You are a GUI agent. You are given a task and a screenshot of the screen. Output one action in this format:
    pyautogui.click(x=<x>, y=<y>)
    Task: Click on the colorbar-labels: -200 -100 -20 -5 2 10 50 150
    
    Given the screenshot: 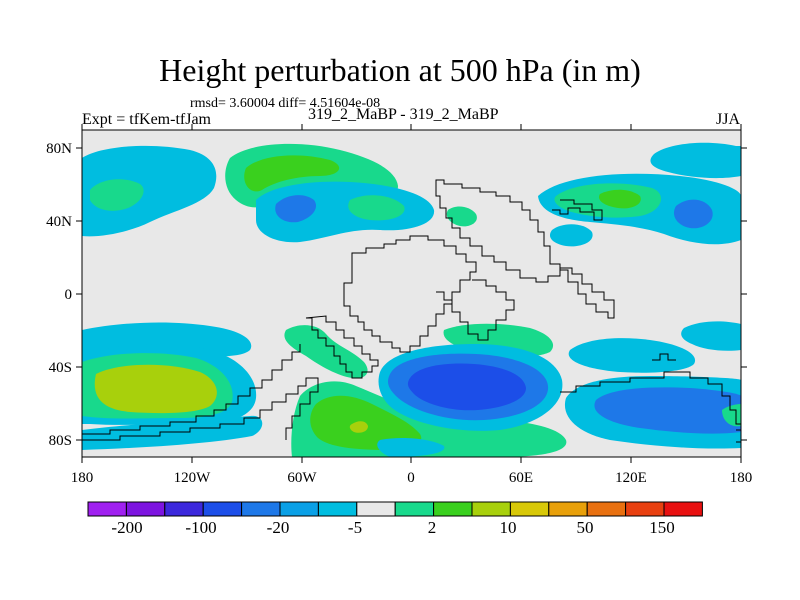 What is the action you would take?
    pyautogui.click(x=392, y=527)
    